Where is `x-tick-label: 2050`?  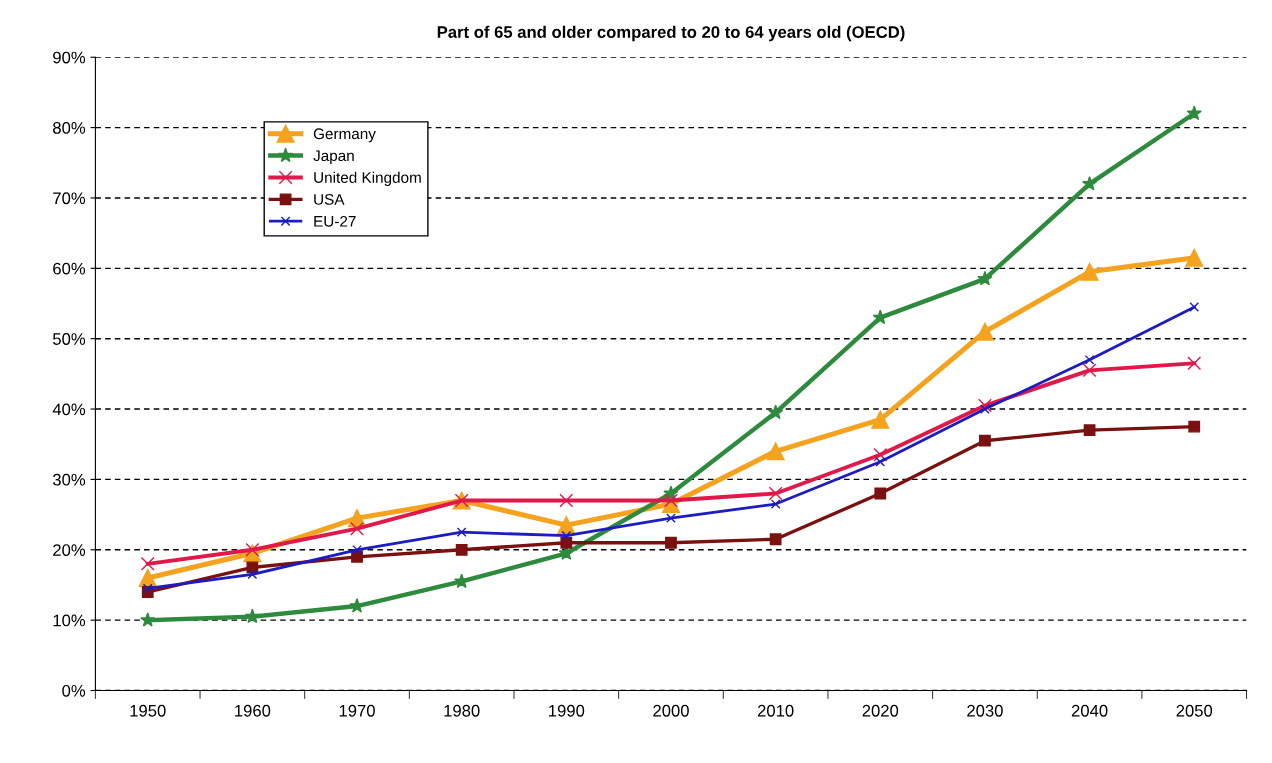
x-tick-label: 2050 is located at coordinates (1194, 710).